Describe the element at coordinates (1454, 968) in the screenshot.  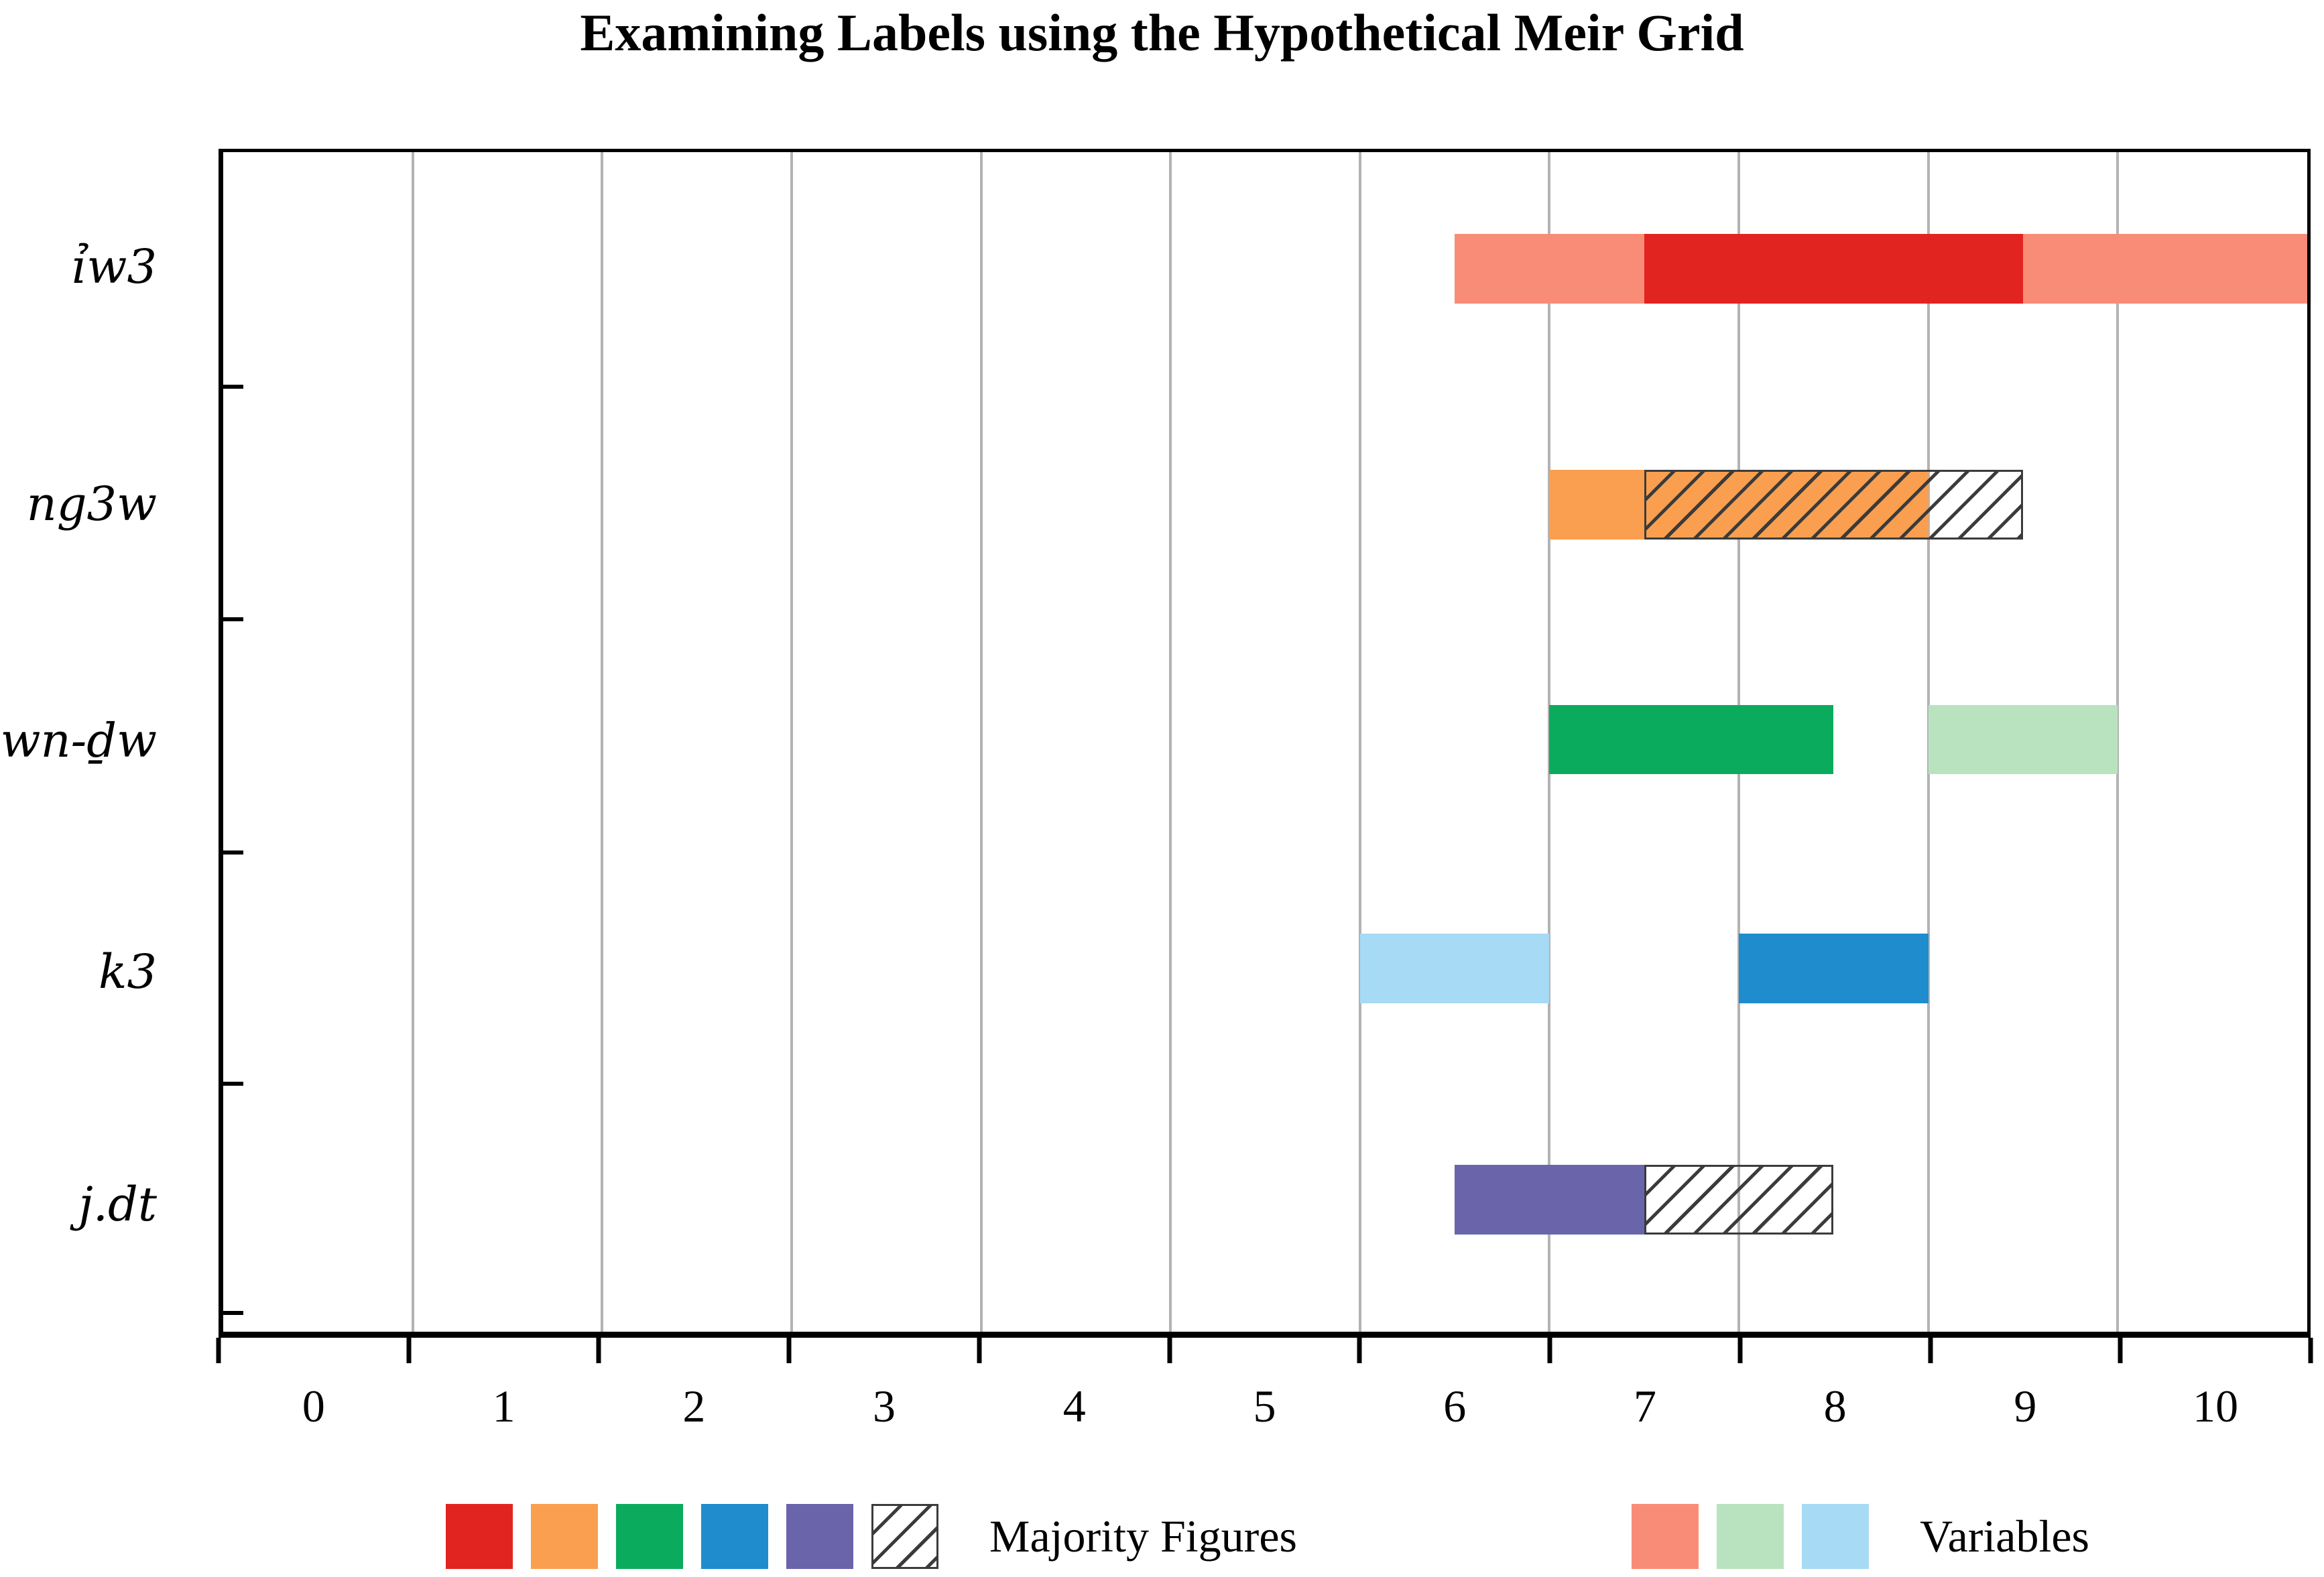
I see `bar-segment-light_blue-k3` at that location.